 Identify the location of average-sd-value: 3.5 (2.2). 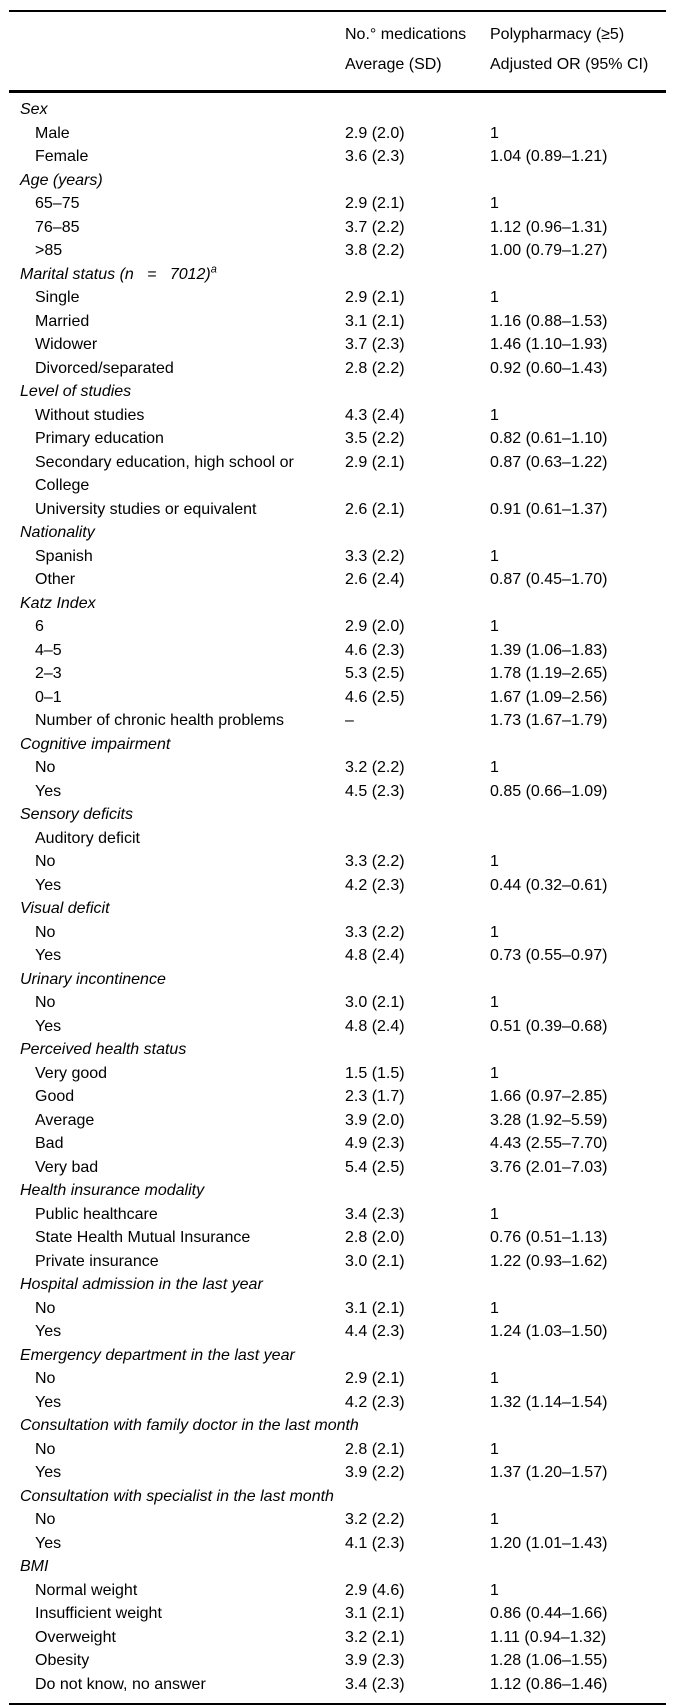
(375, 438).